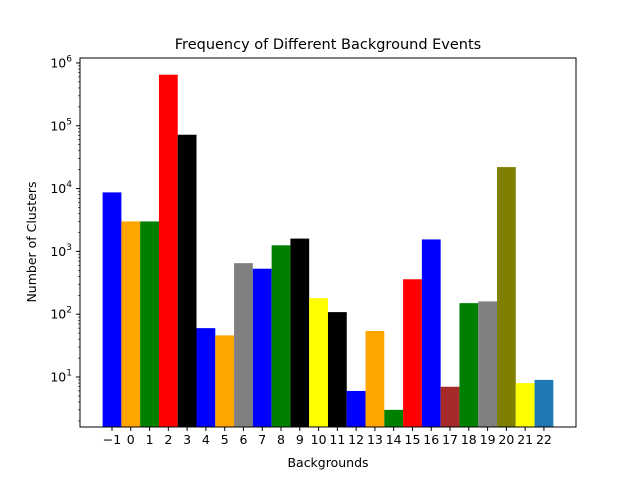 The width and height of the screenshot is (640, 480). What do you see at coordinates (61, 251) in the screenshot?
I see `y-tick-label: 10³` at bounding box center [61, 251].